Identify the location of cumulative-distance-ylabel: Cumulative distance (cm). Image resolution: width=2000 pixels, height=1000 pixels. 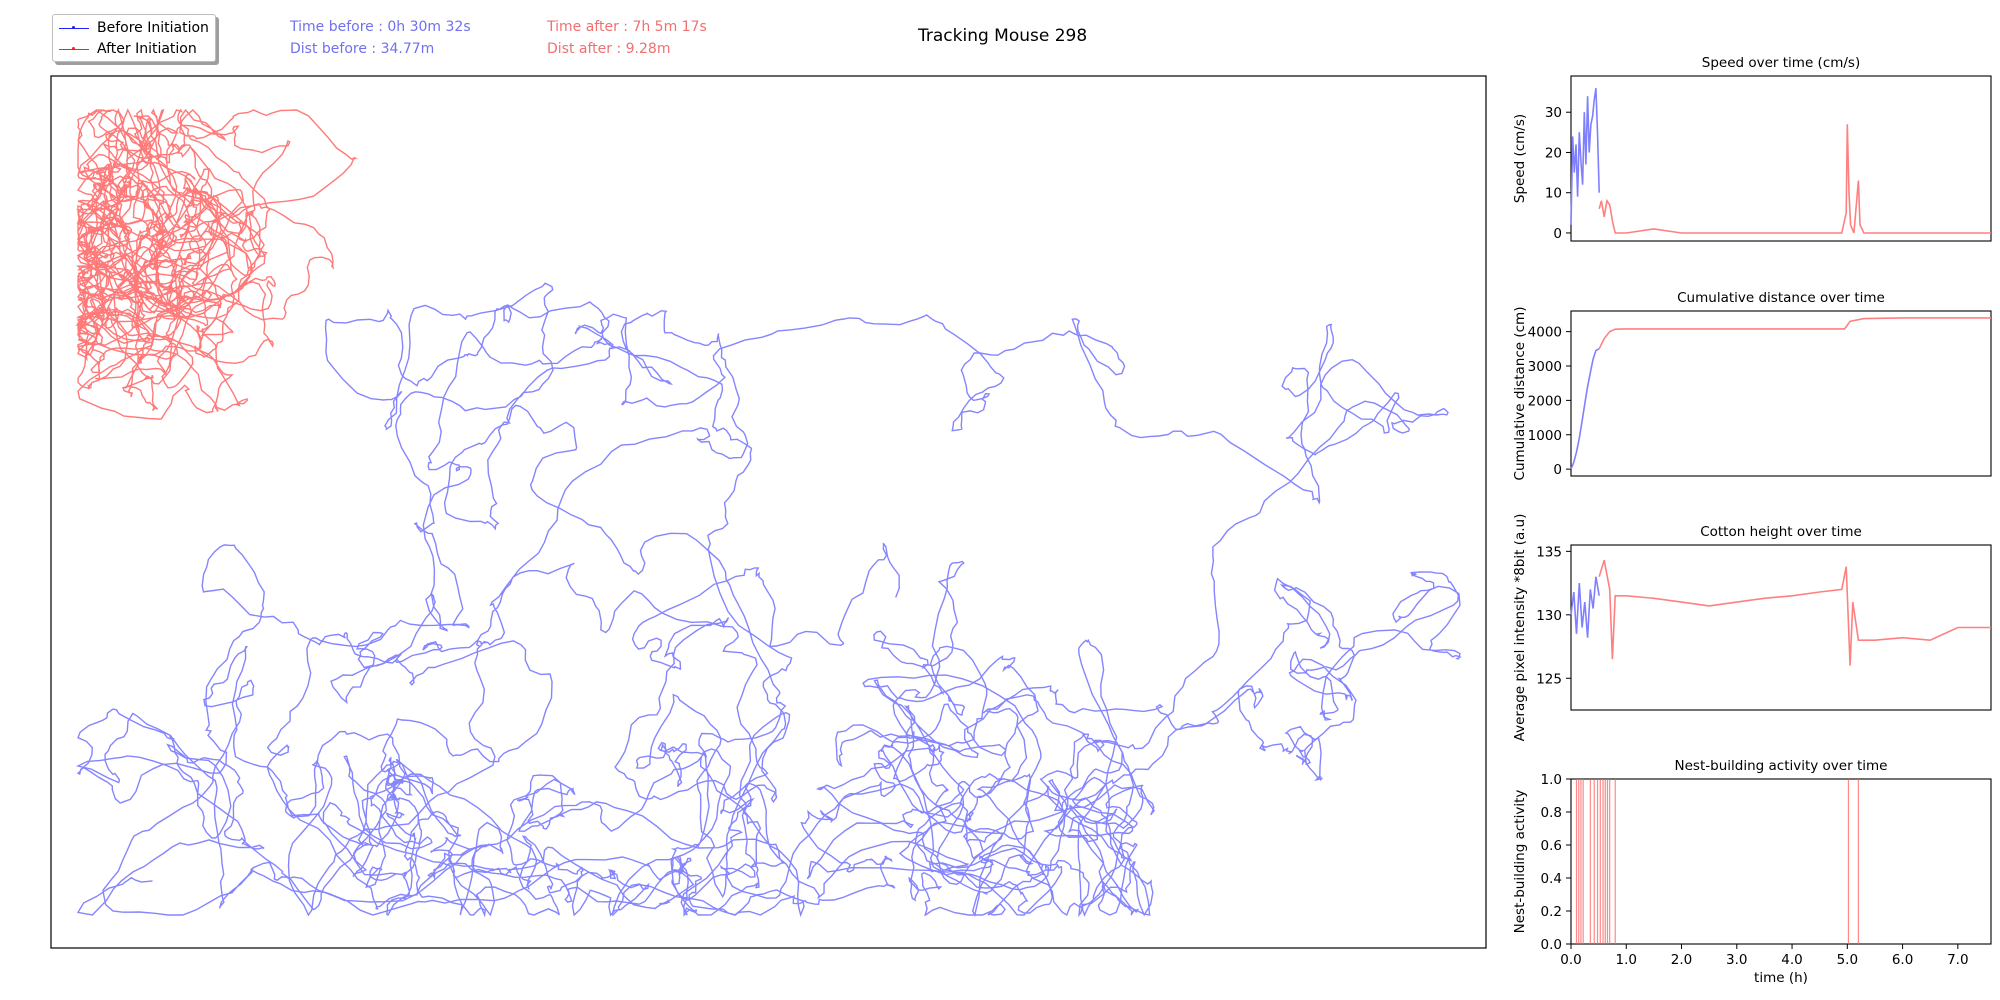
(1520, 394).